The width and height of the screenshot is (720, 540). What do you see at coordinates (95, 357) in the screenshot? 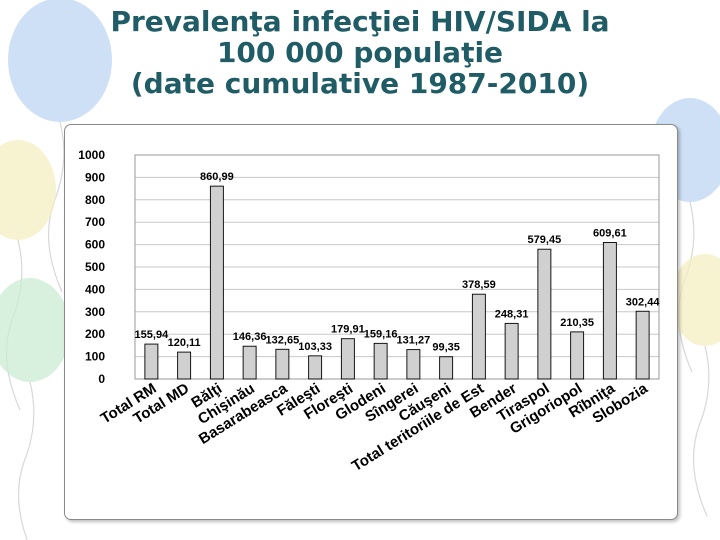
I see `y-tick-label: 100` at bounding box center [95, 357].